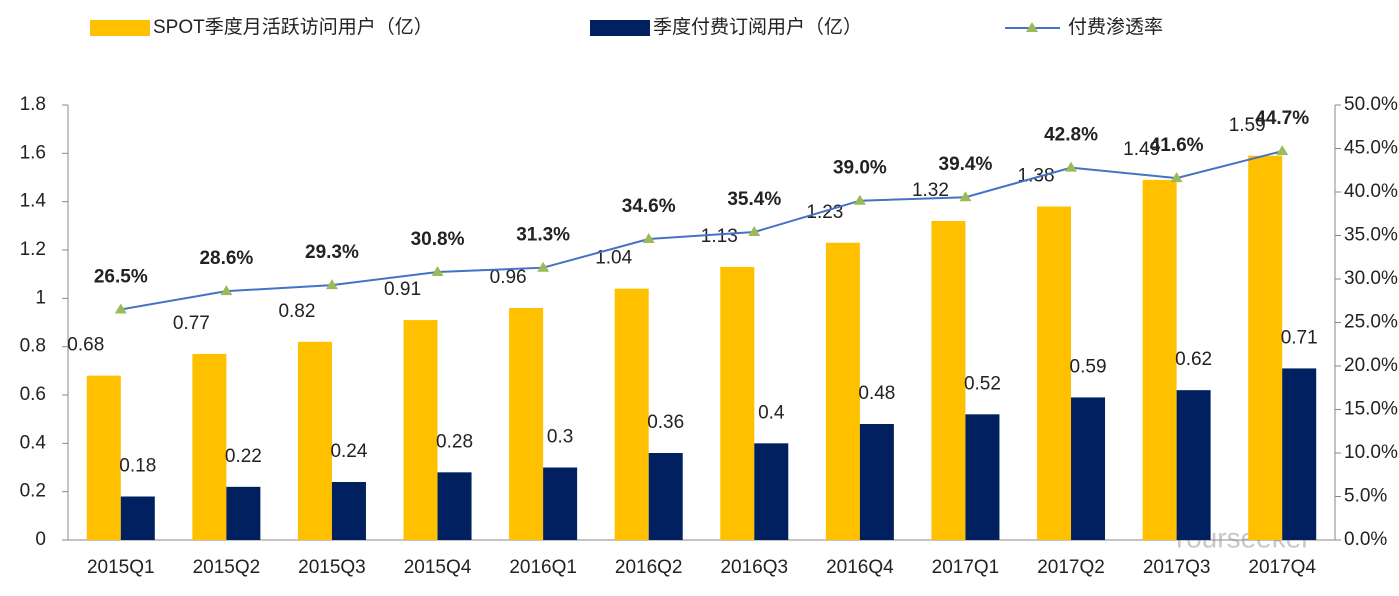 The image size is (1399, 596). What do you see at coordinates (40, 539) in the screenshot?
I see `y-tick-label: 0` at bounding box center [40, 539].